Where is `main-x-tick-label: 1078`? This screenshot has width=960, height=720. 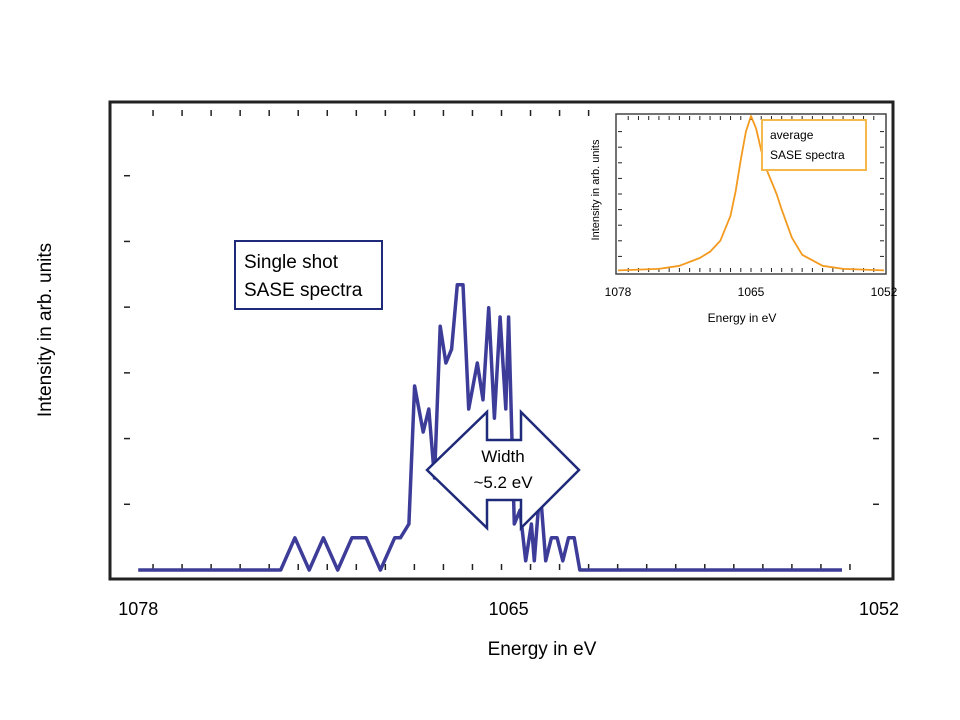
main-x-tick-label: 1078 is located at coordinates (138, 609).